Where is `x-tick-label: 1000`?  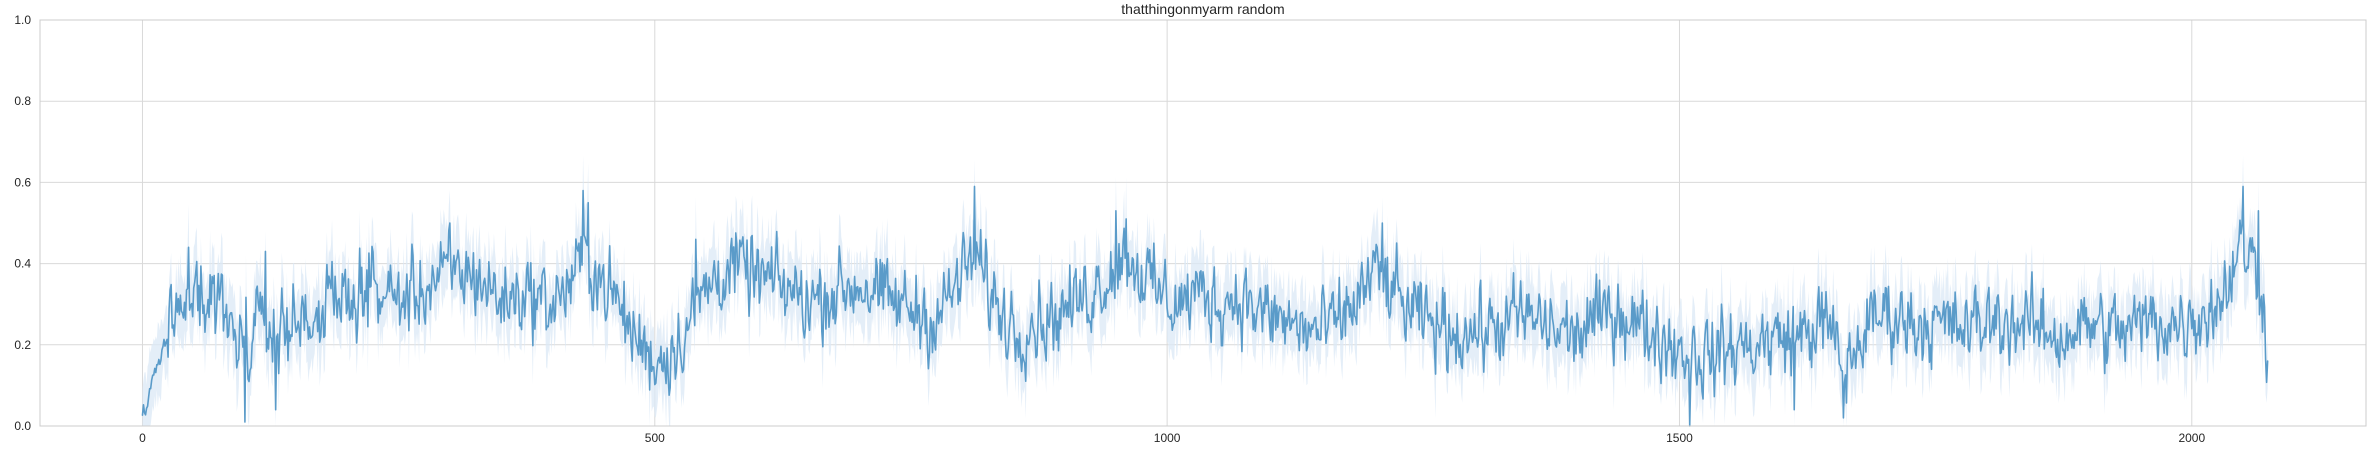
x-tick-label: 1000 is located at coordinates (1167, 438).